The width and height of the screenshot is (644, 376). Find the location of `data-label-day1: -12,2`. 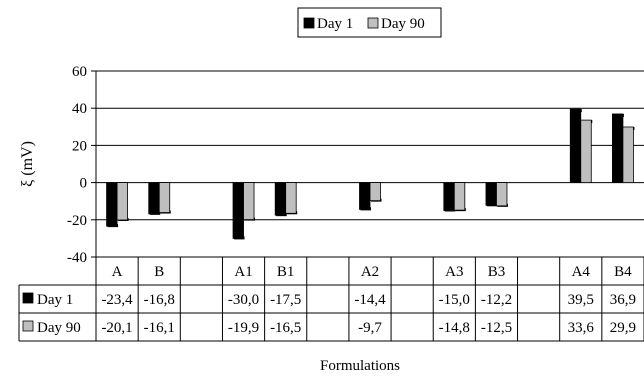

data-label-day1: -12,2 is located at coordinates (496, 300).